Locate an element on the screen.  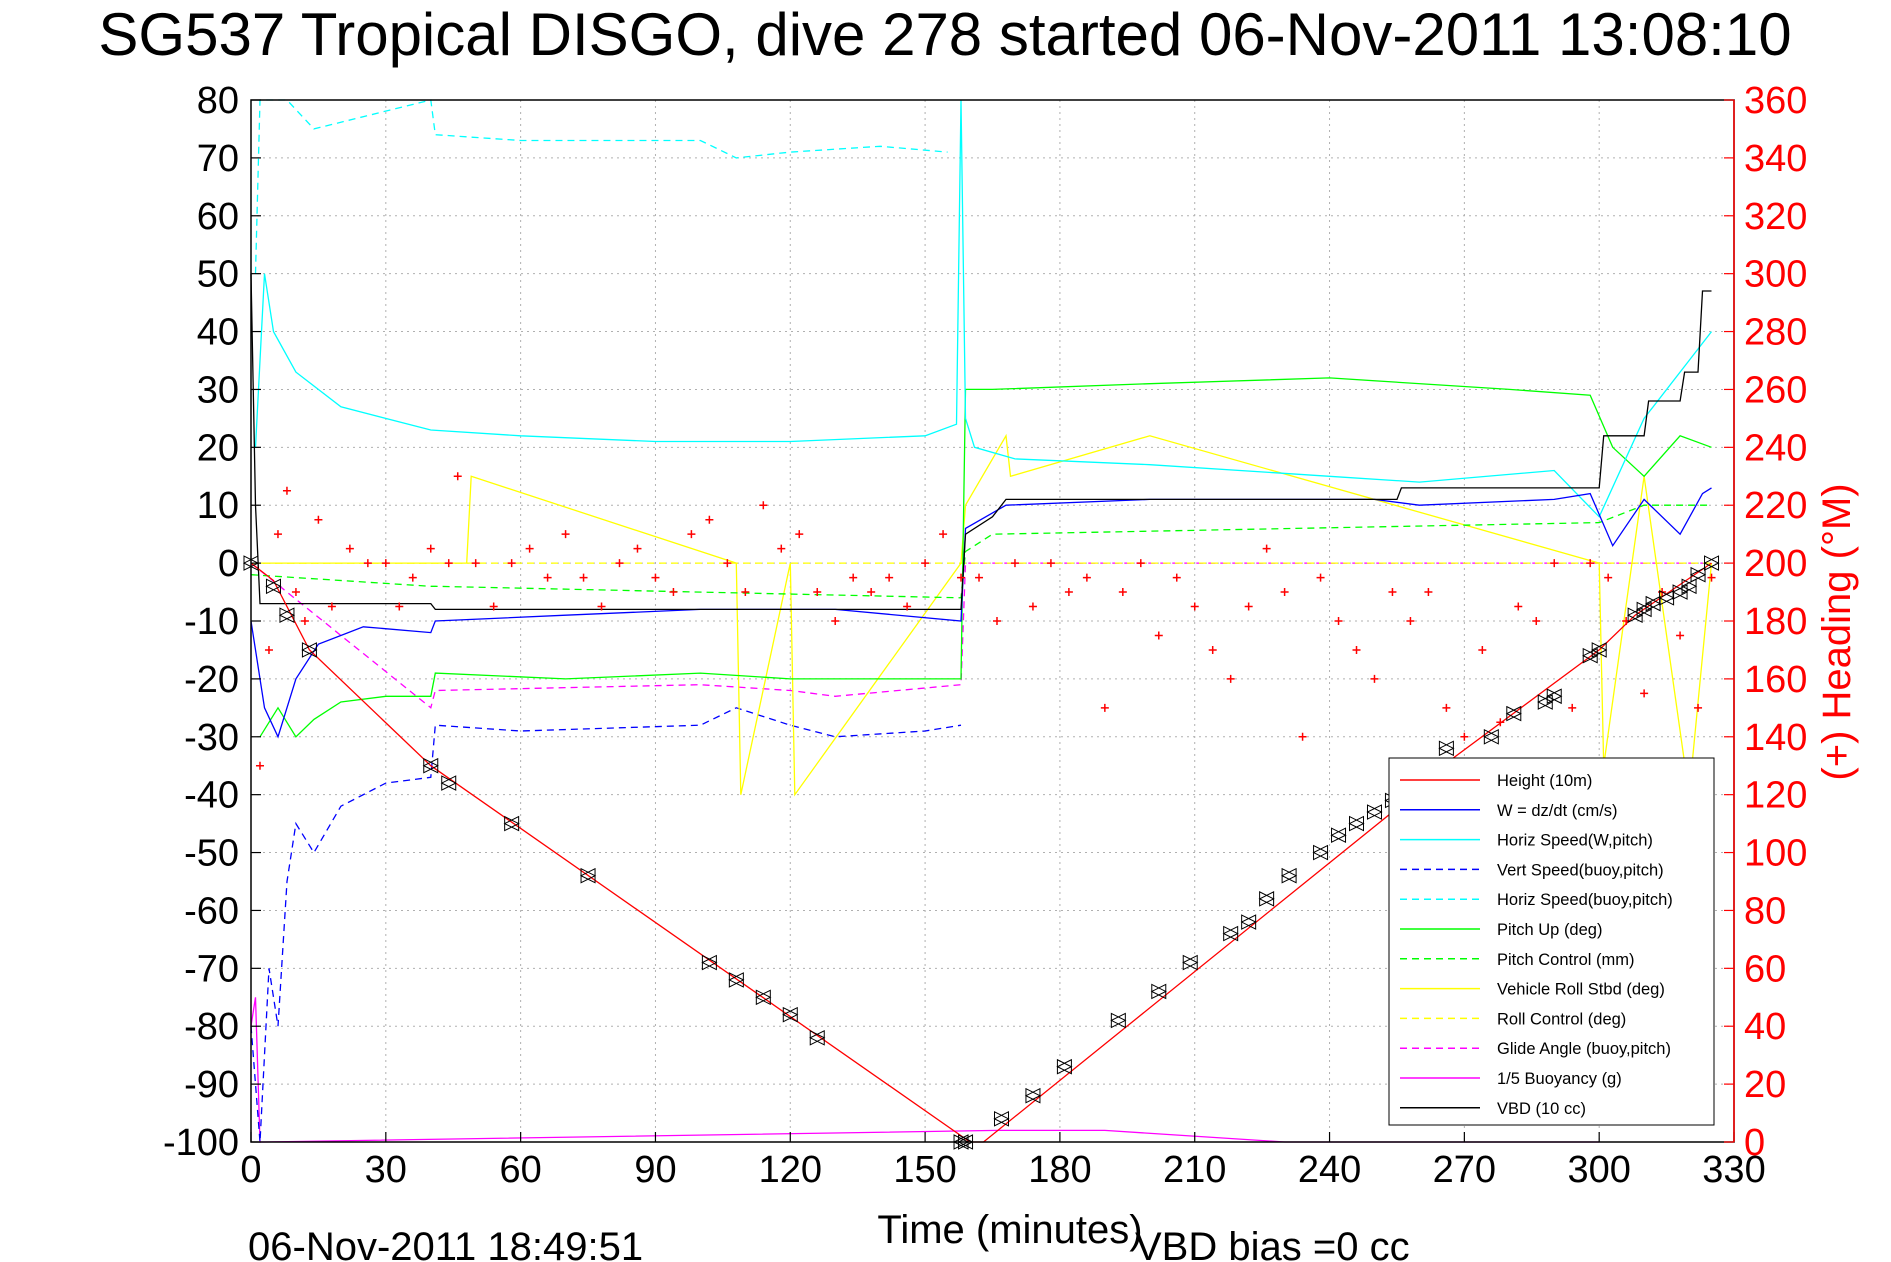
y-tick-label: 10 is located at coordinates (218, 506).